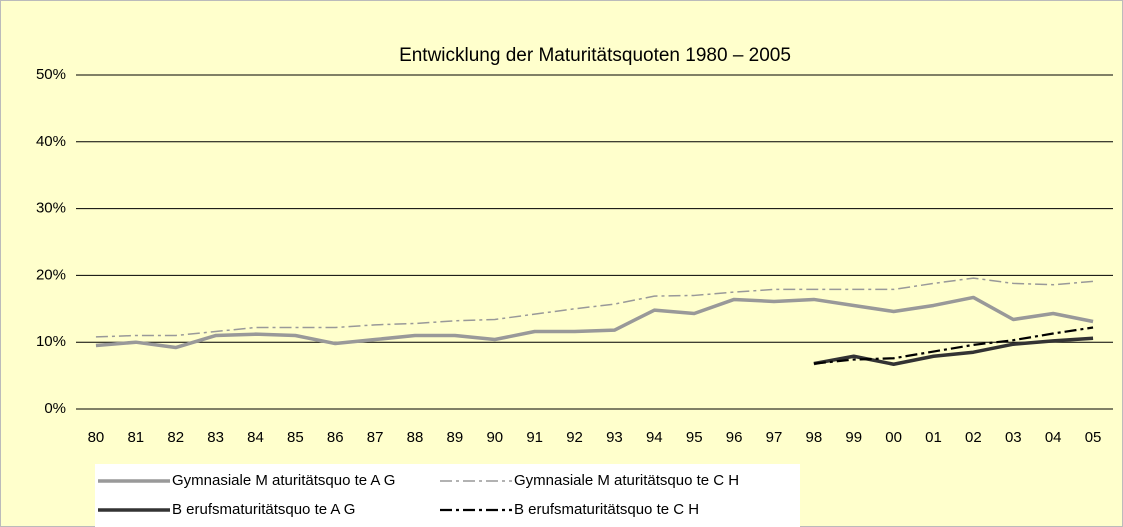  I want to click on y-tick-label: 20%, so click(51, 274).